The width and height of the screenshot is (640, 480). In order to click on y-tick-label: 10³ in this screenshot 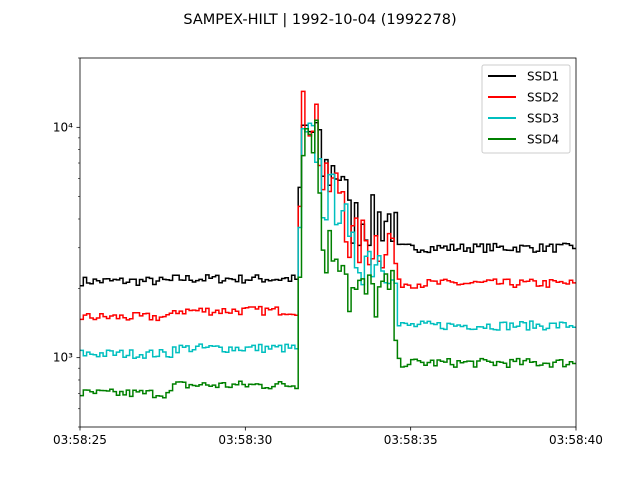, I will do `click(63, 358)`.